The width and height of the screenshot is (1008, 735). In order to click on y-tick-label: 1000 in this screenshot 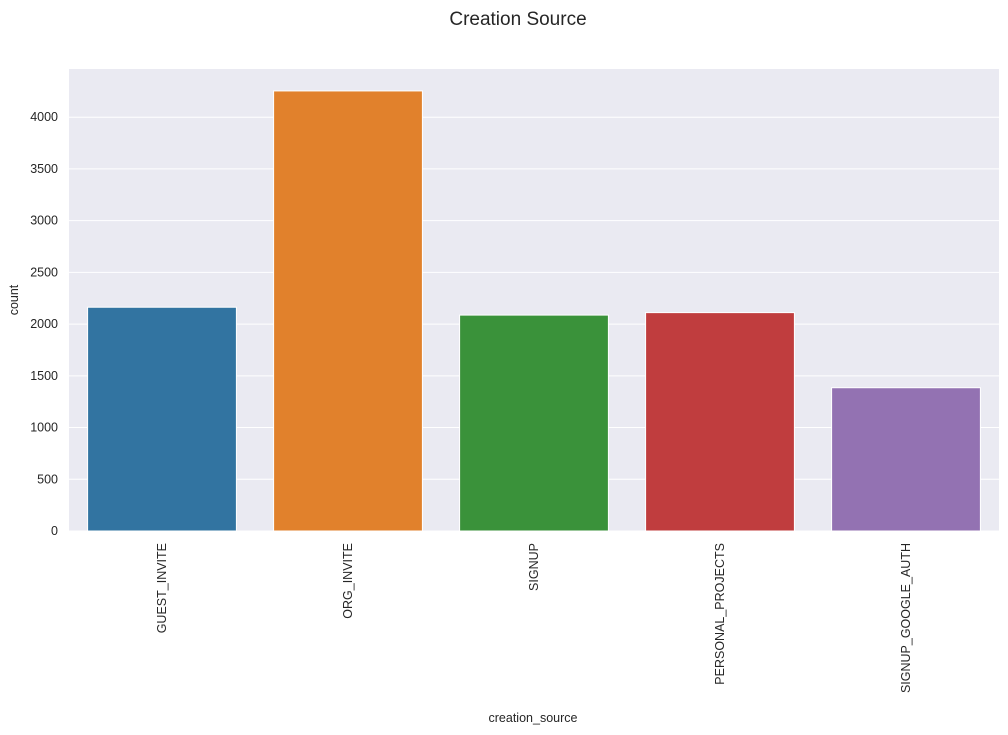, I will do `click(44, 428)`.